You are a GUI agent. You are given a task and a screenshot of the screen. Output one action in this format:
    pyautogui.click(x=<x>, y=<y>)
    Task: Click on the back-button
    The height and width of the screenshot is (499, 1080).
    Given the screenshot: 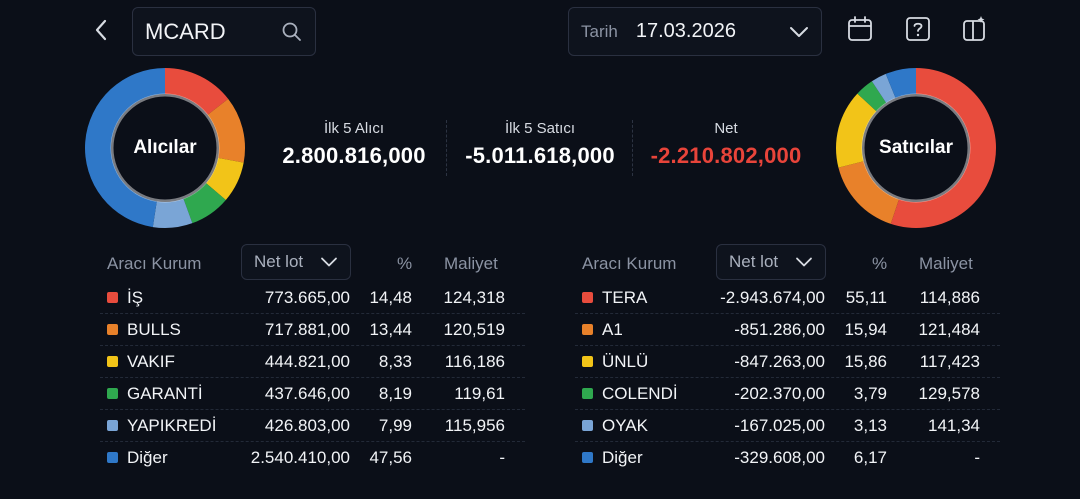 What is the action you would take?
    pyautogui.click(x=101, y=32)
    